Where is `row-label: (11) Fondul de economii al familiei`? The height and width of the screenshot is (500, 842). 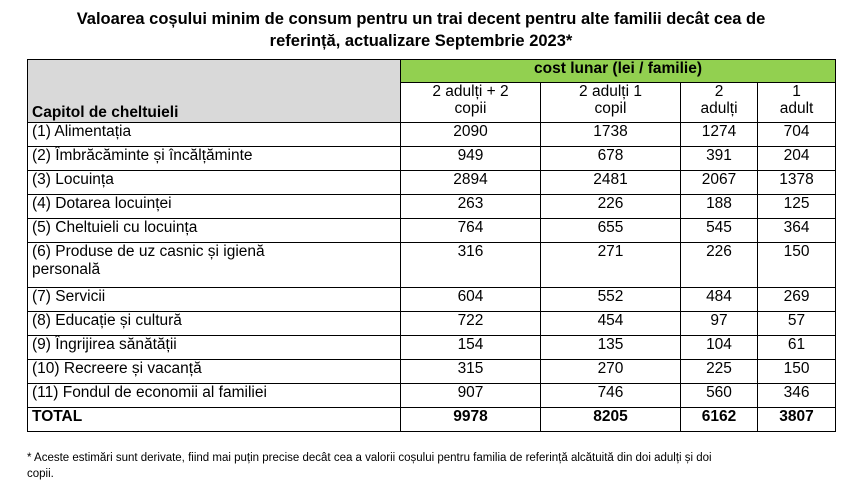 row-label: (11) Fondul de economii al familiei is located at coordinates (149, 393).